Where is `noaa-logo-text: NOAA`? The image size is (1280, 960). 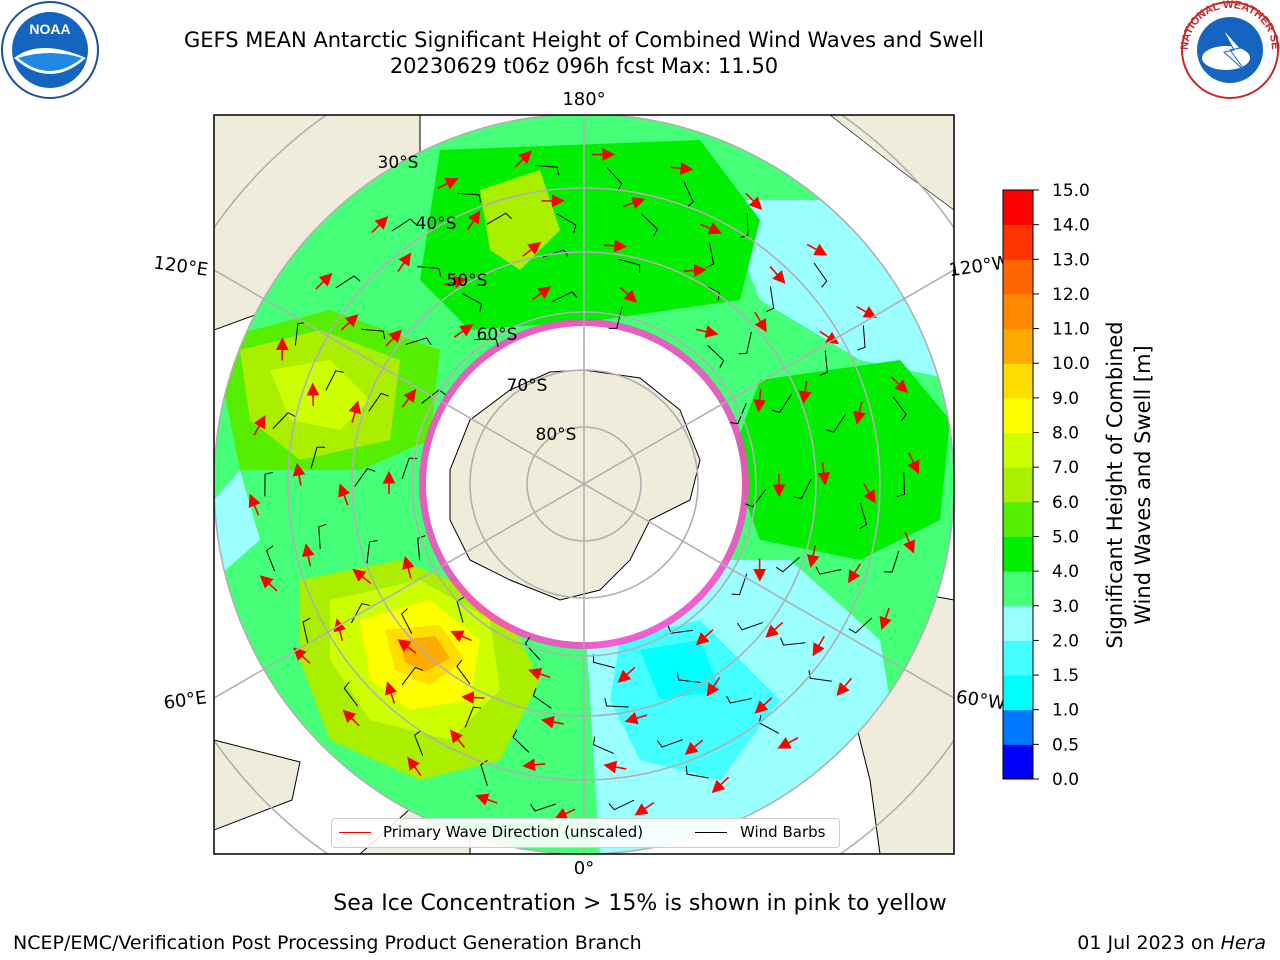 noaa-logo-text: NOAA is located at coordinates (49, 29).